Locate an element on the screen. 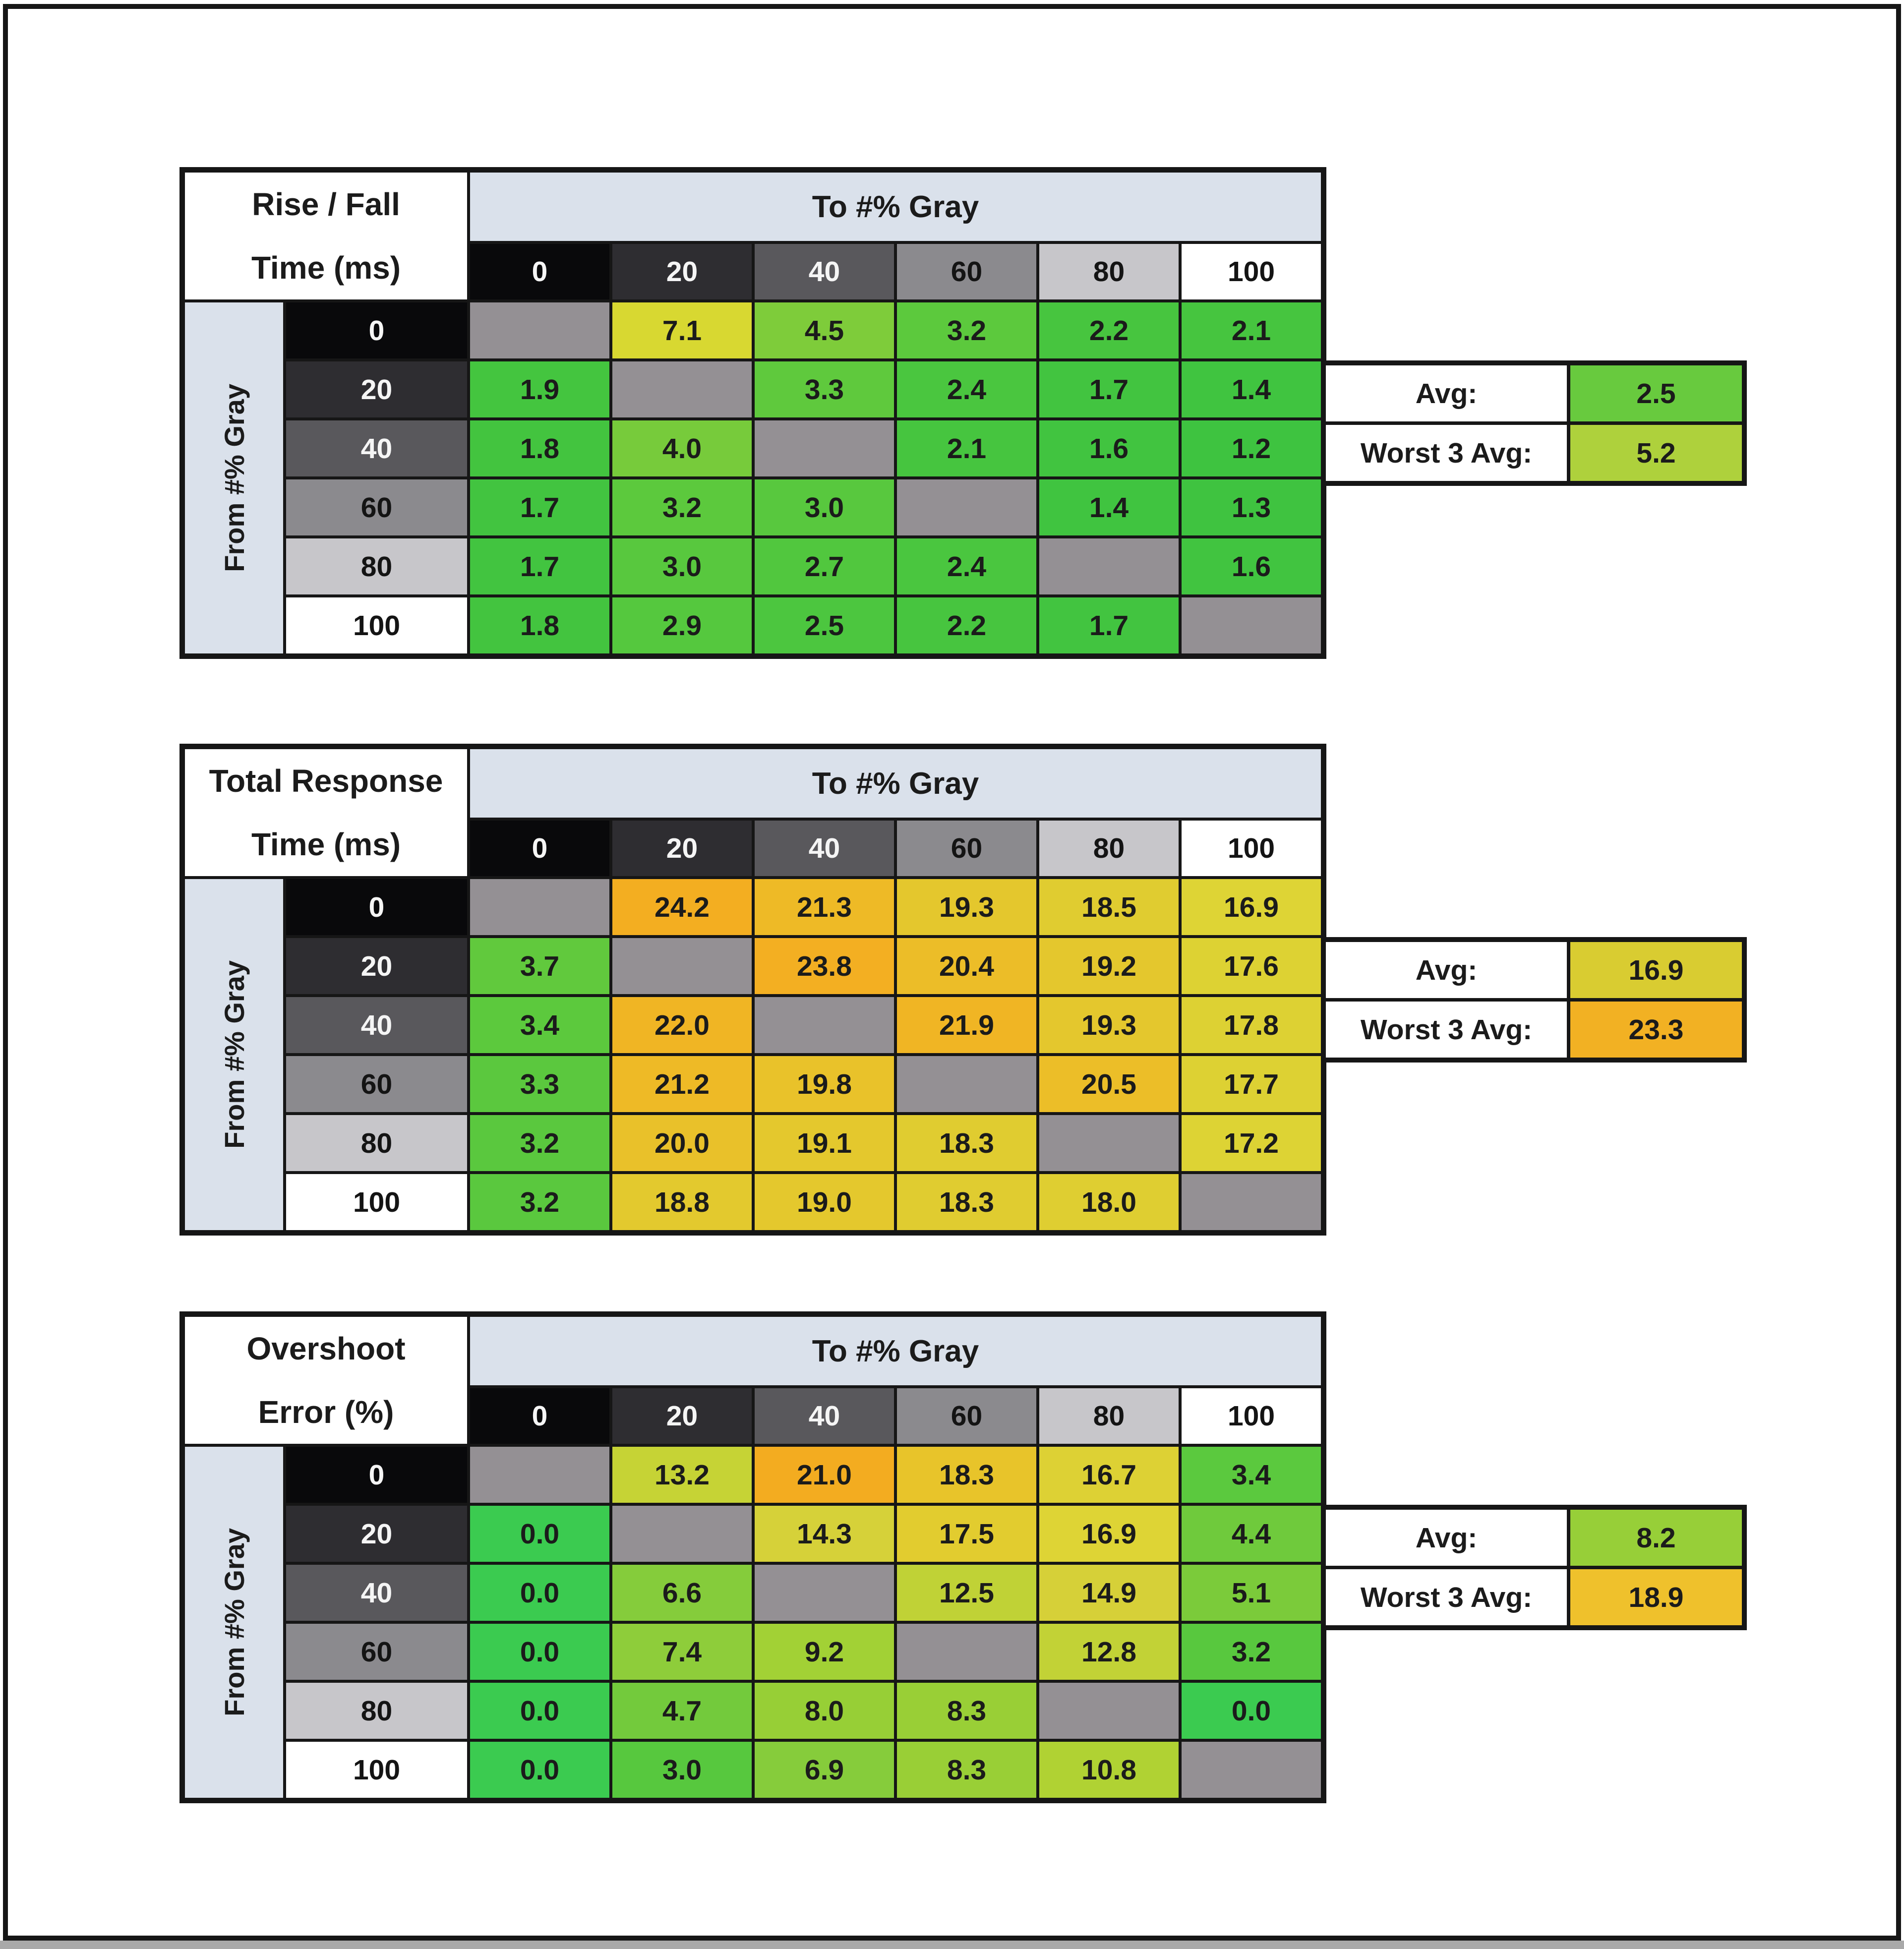  table-title-line: Overshoot is located at coordinates (326, 1349).